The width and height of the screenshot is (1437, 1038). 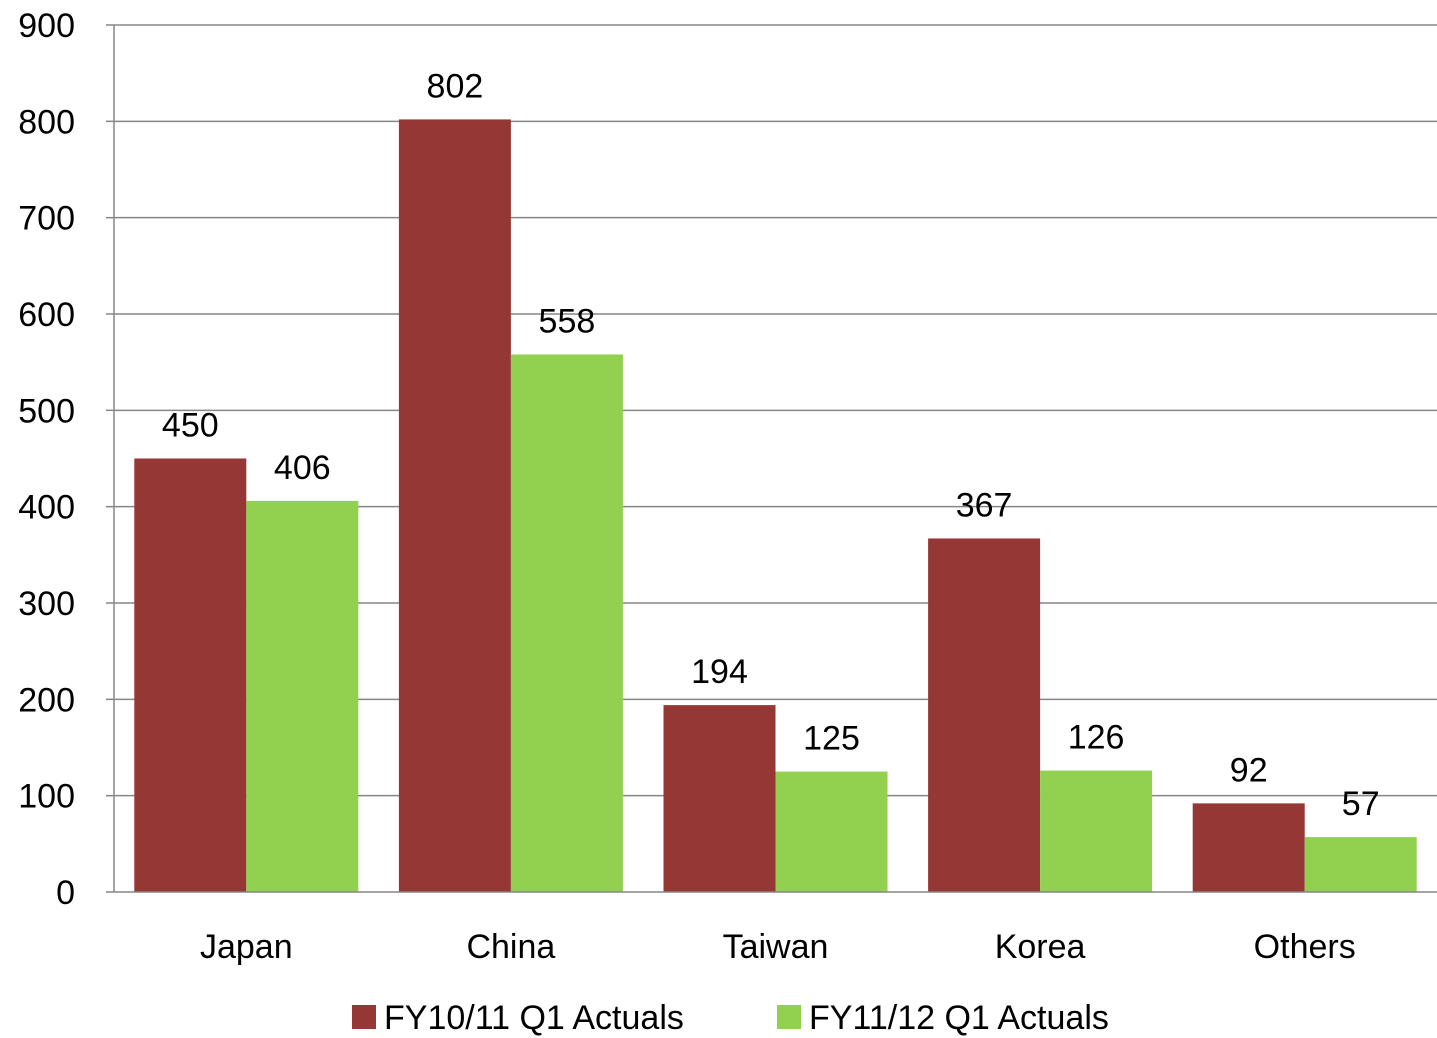 I want to click on data-label: 406, so click(x=302, y=468).